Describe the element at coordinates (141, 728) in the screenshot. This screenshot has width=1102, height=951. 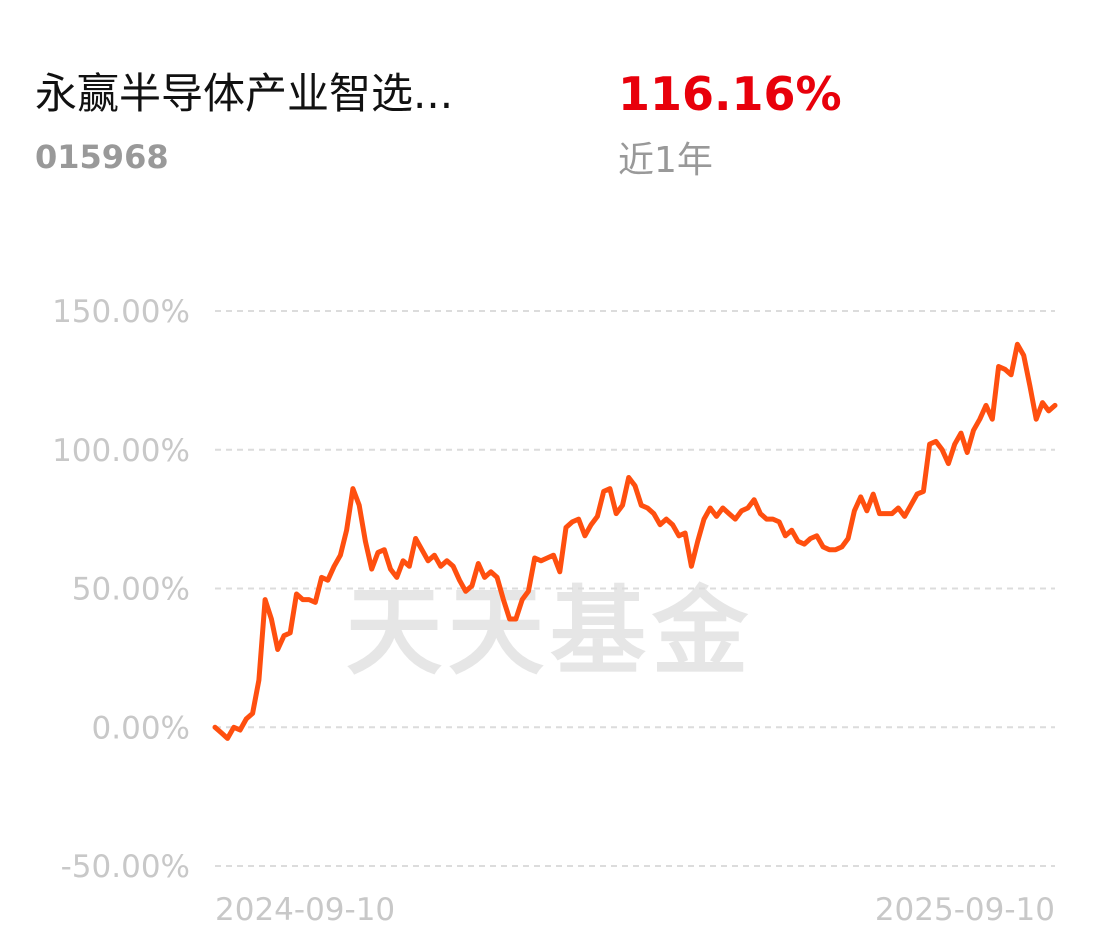
I see `y-tick-label: 0.00%` at that location.